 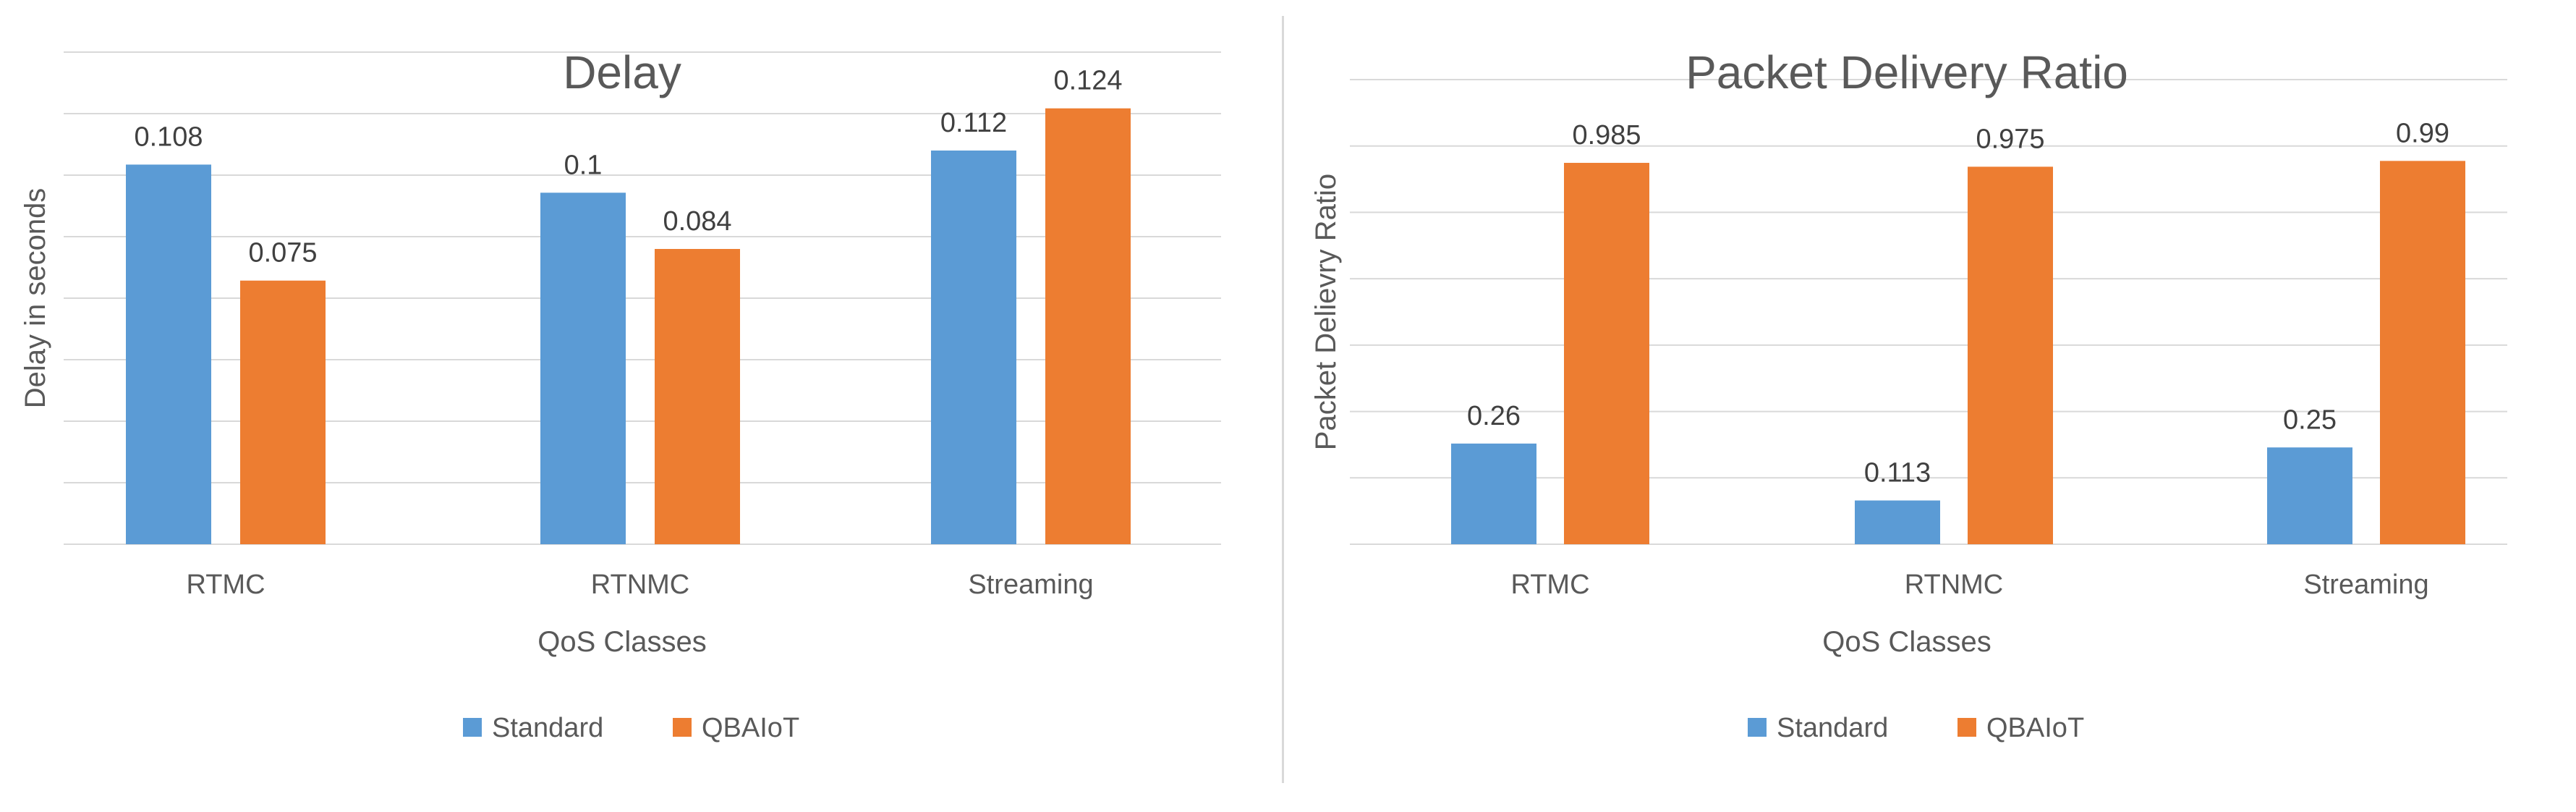 I want to click on data-label: 0.1, so click(x=583, y=165).